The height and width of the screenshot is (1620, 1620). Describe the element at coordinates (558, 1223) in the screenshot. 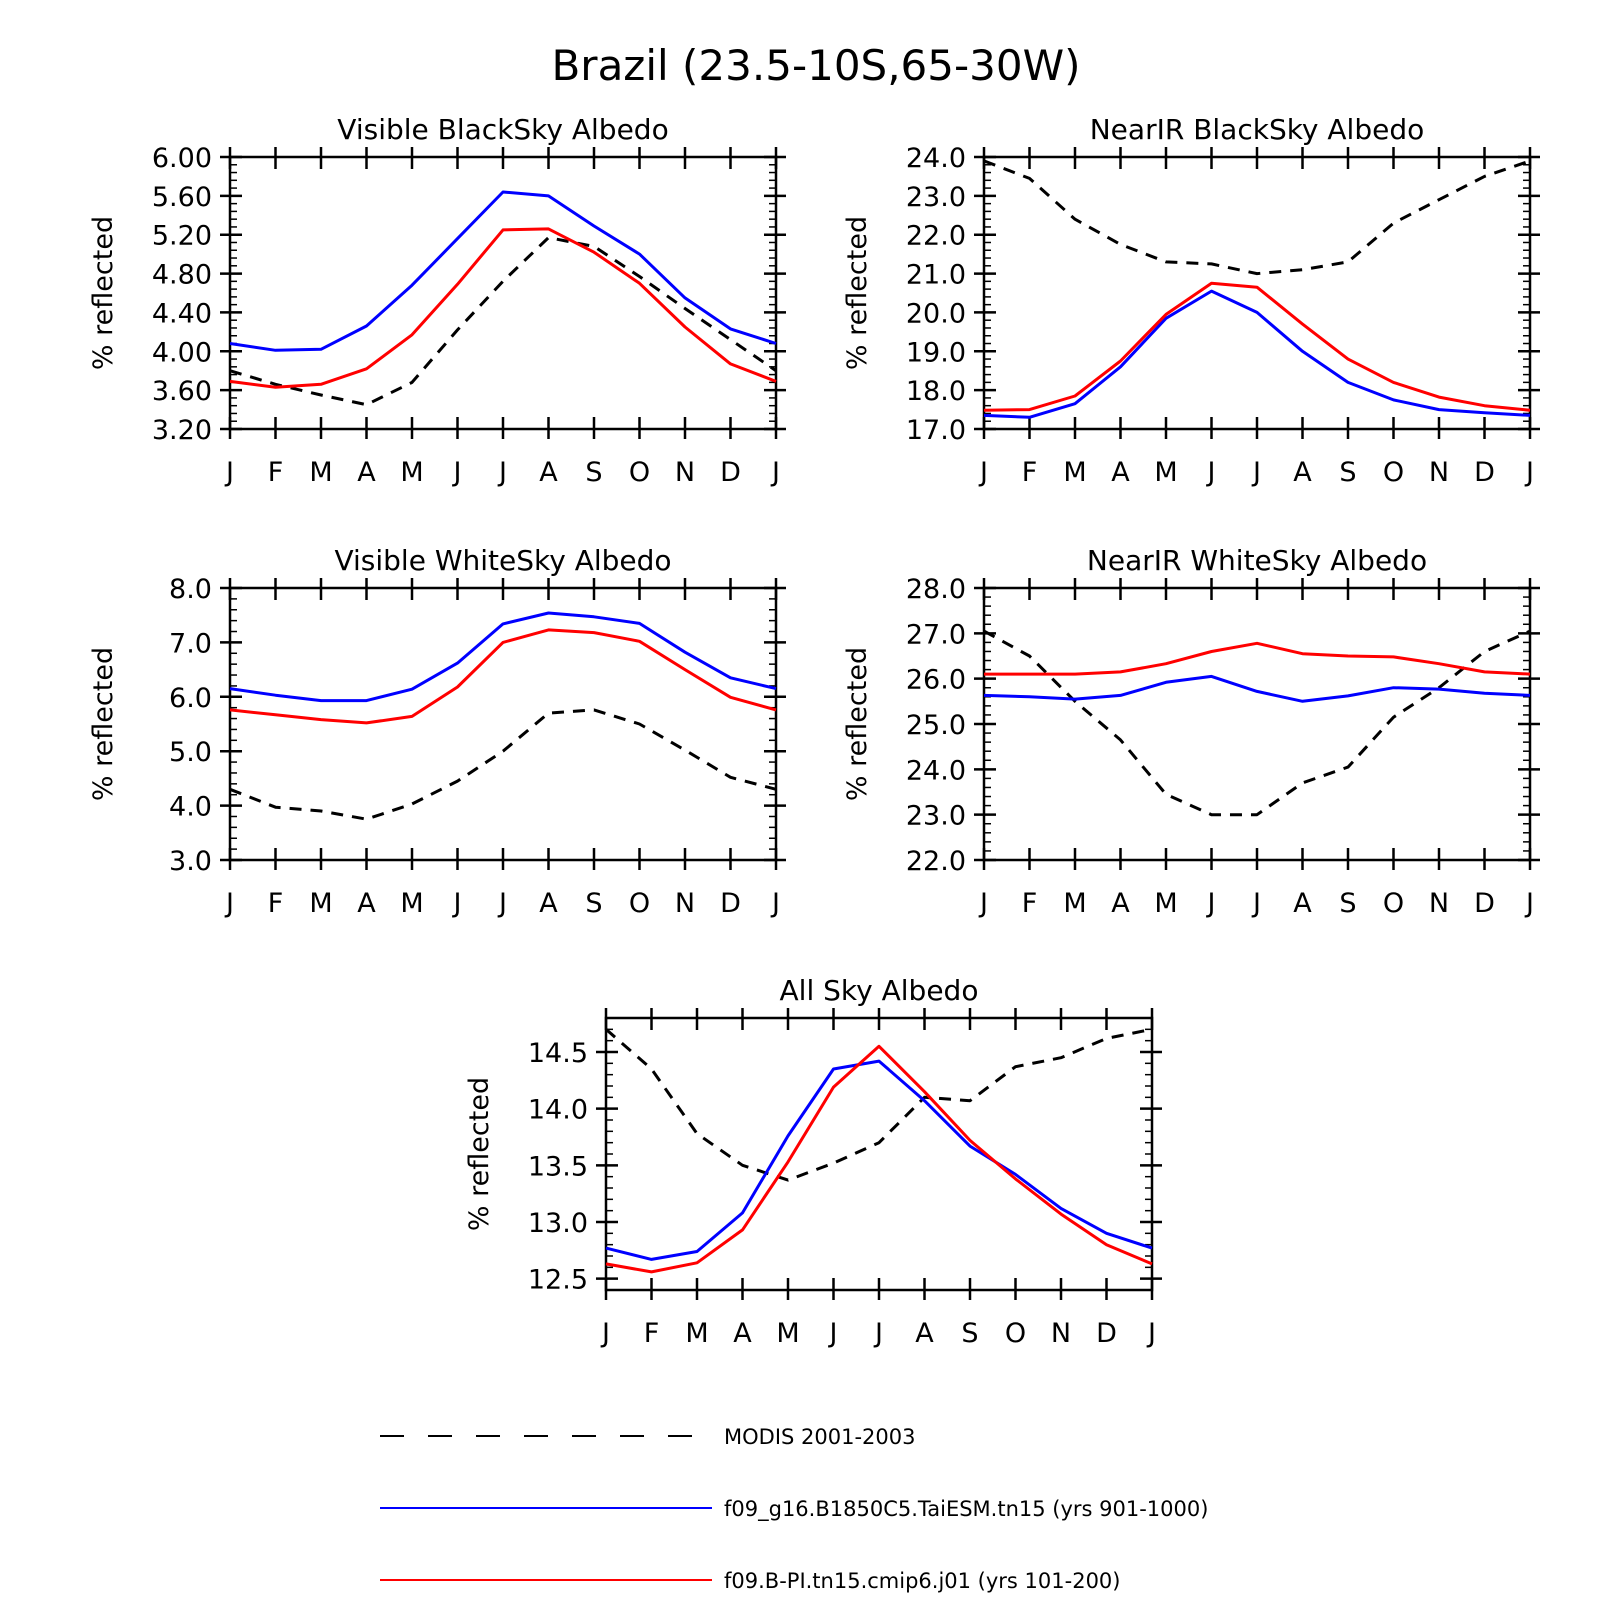

I see `y-tick-label: 13.0` at that location.